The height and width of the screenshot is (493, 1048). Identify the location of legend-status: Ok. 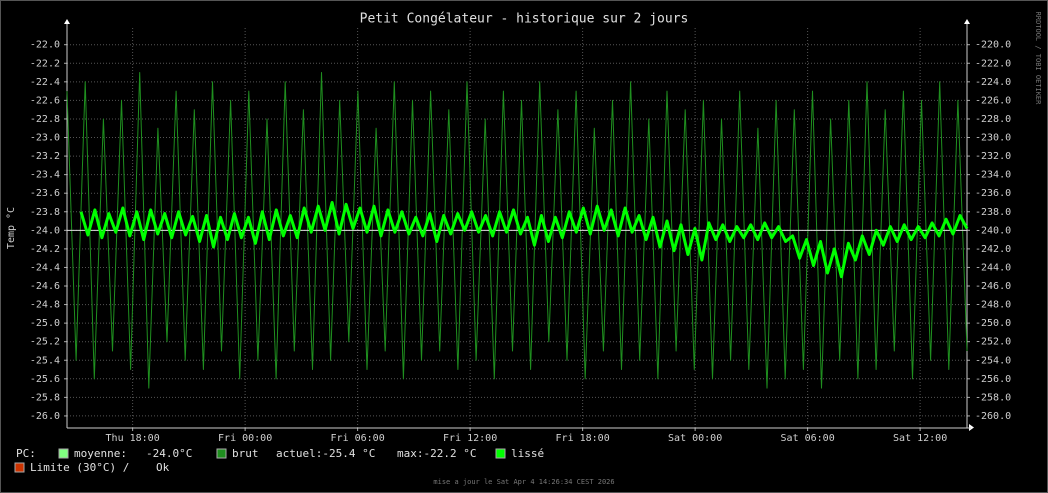
(163, 467).